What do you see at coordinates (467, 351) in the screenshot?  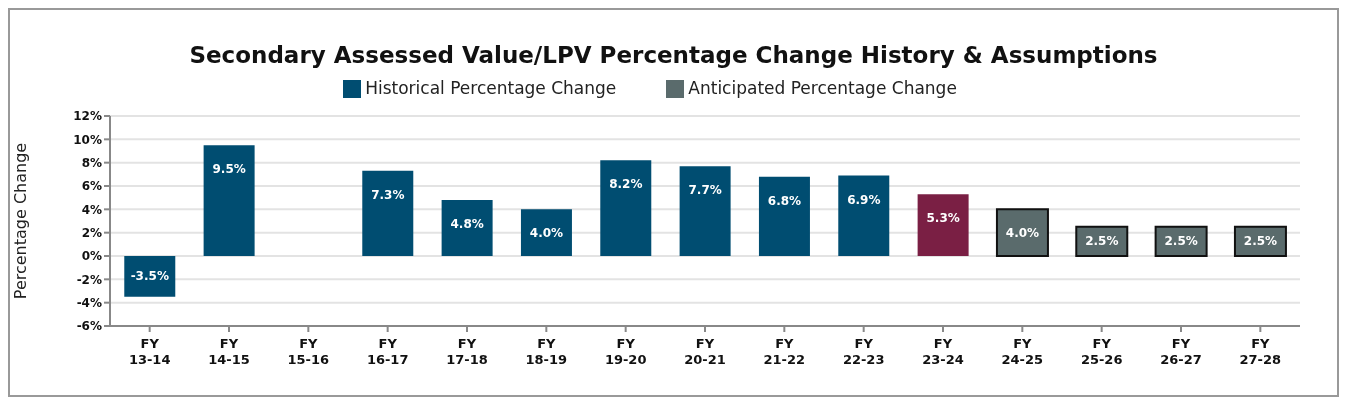 I see `x-tick-label: FY 17-18` at bounding box center [467, 351].